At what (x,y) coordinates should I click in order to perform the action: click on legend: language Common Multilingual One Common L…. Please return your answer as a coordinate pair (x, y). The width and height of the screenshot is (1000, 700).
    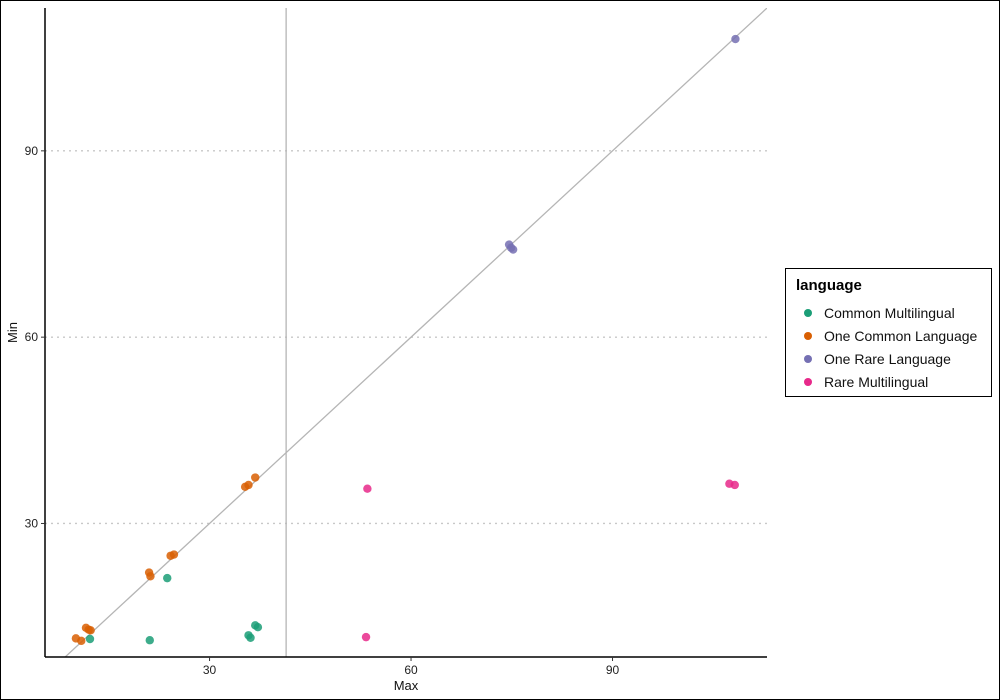
    Looking at the image, I should click on (888, 332).